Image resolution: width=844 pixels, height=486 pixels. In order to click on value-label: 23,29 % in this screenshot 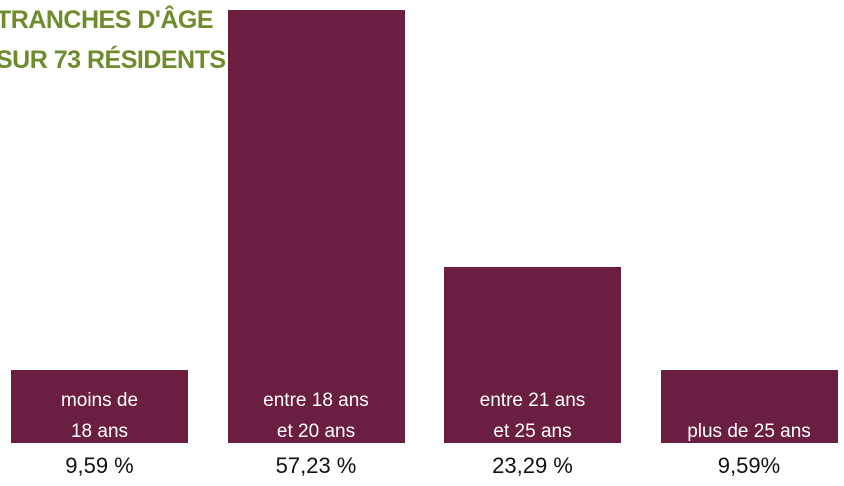, I will do `click(532, 465)`.